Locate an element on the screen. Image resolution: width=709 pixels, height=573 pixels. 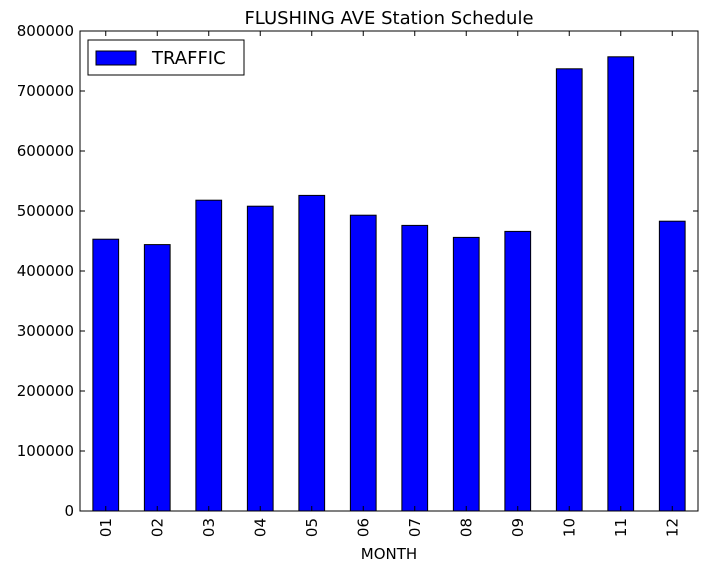
x-tick-label-06: 06 is located at coordinates (363, 527).